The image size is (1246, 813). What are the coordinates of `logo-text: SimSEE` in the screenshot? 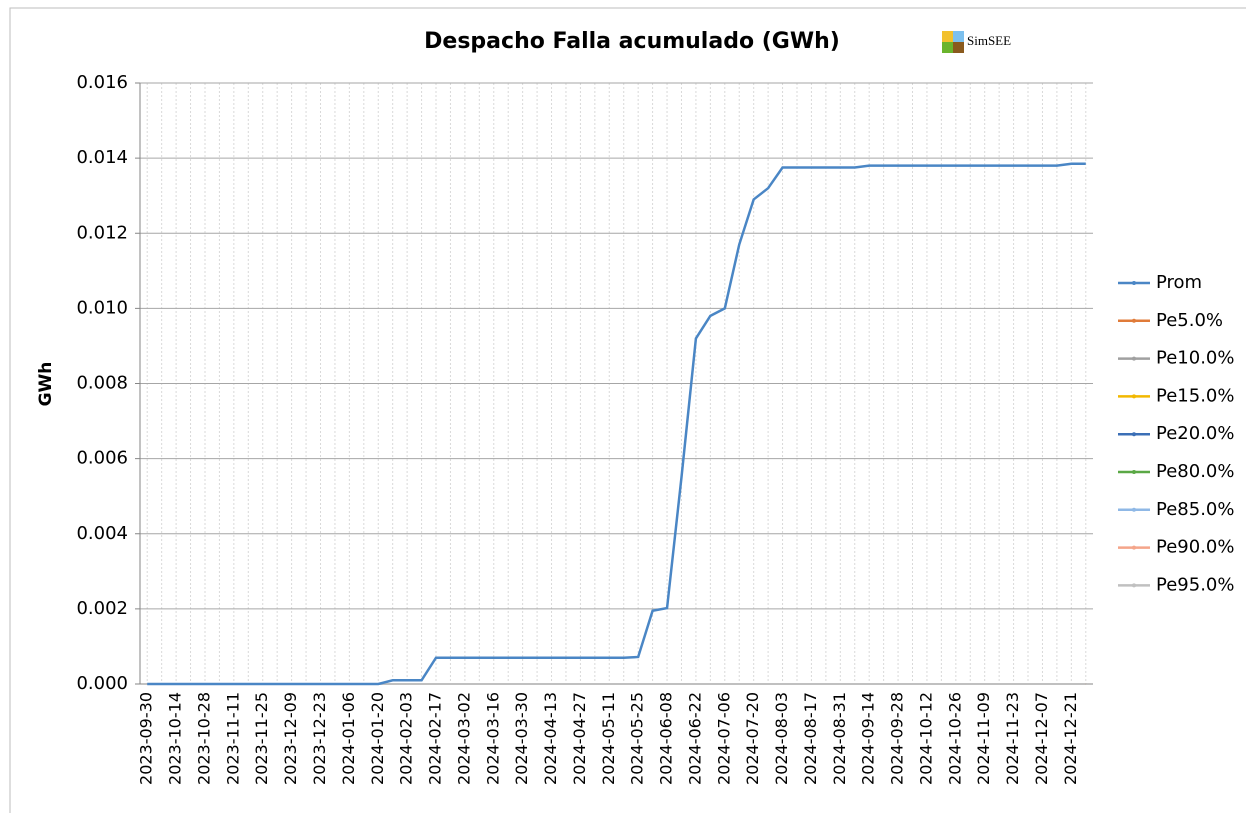 It's located at (989, 40).